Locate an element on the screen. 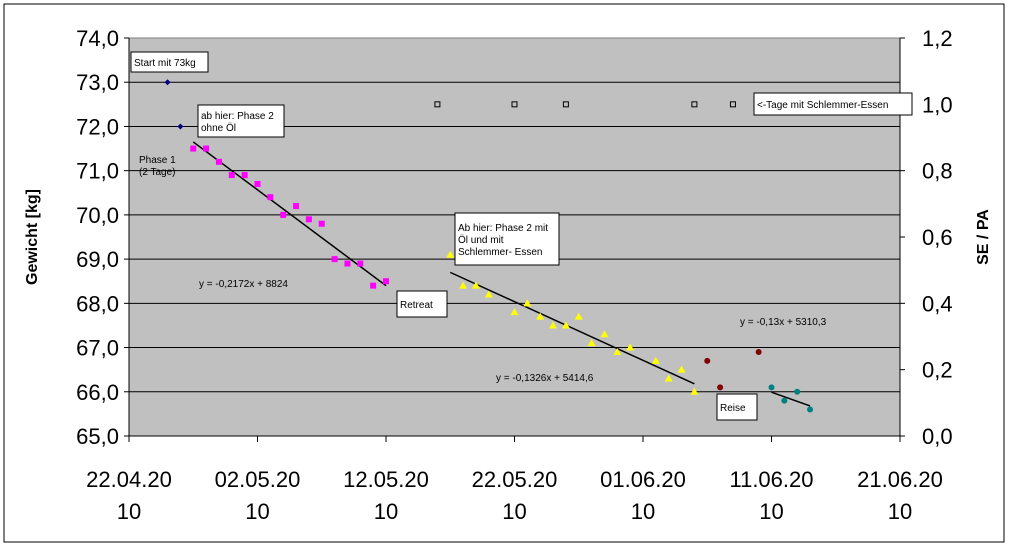 The width and height of the screenshot is (1009, 548). annotation-text: y = -0,13x + 5310,3 is located at coordinates (783, 322).